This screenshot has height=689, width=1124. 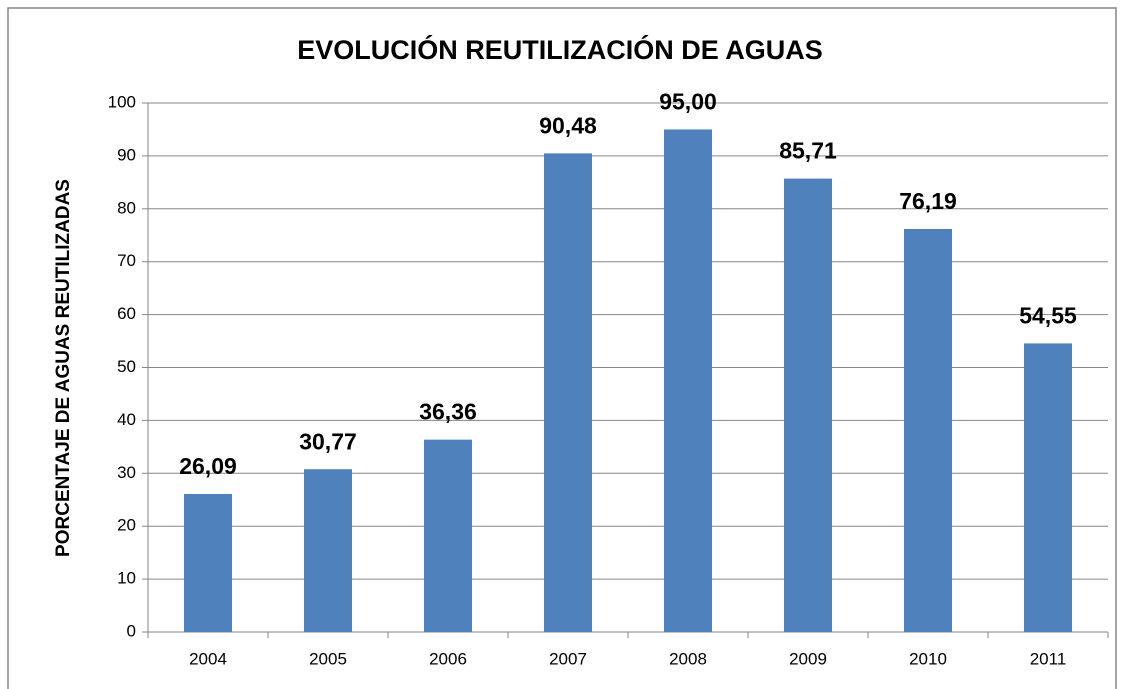 I want to click on x-tick-label: 2011, so click(x=1048, y=658).